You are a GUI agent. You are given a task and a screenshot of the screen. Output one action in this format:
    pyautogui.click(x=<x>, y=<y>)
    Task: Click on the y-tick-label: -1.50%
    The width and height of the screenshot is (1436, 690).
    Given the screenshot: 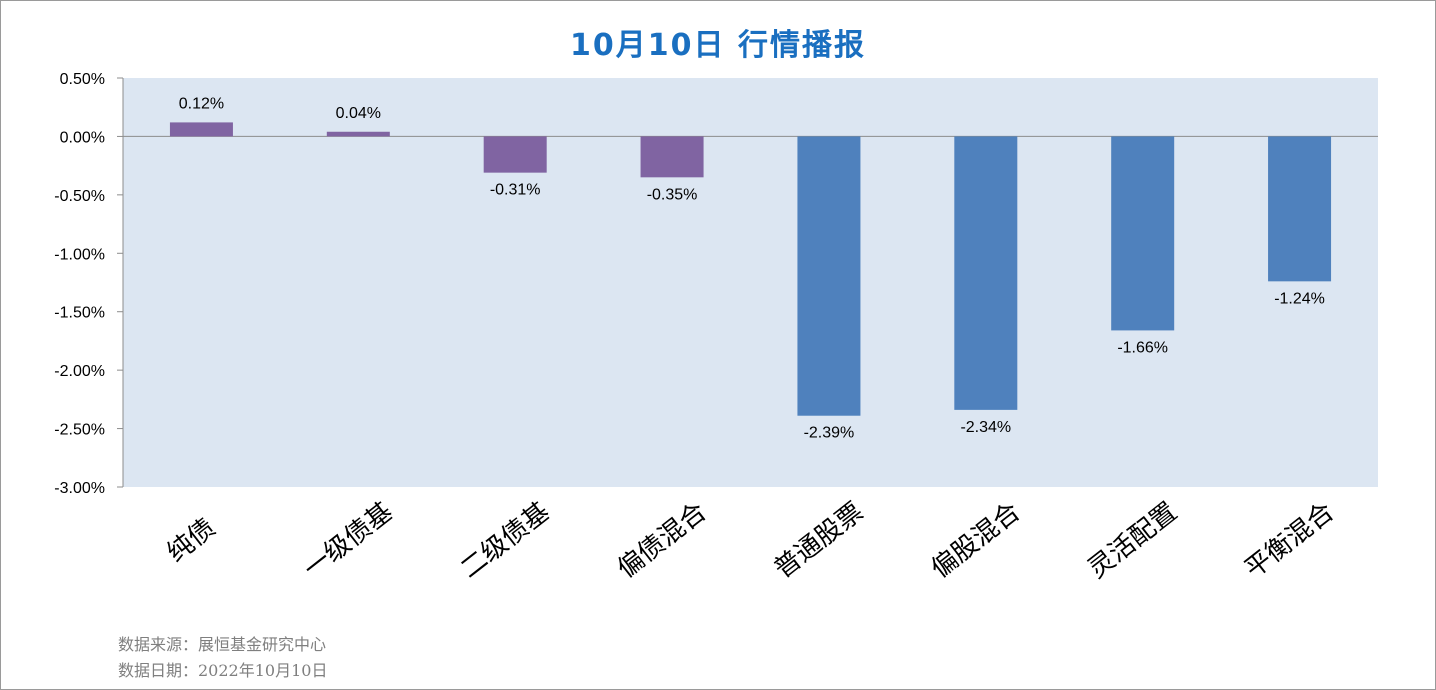 What is the action you would take?
    pyautogui.click(x=79, y=313)
    